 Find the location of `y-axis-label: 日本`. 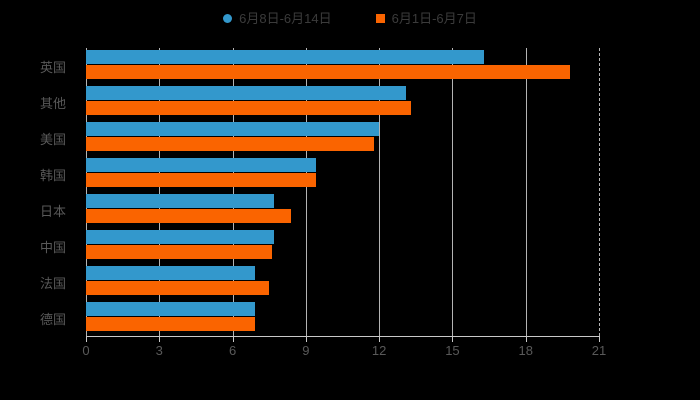

y-axis-label: 日本 is located at coordinates (52, 211).